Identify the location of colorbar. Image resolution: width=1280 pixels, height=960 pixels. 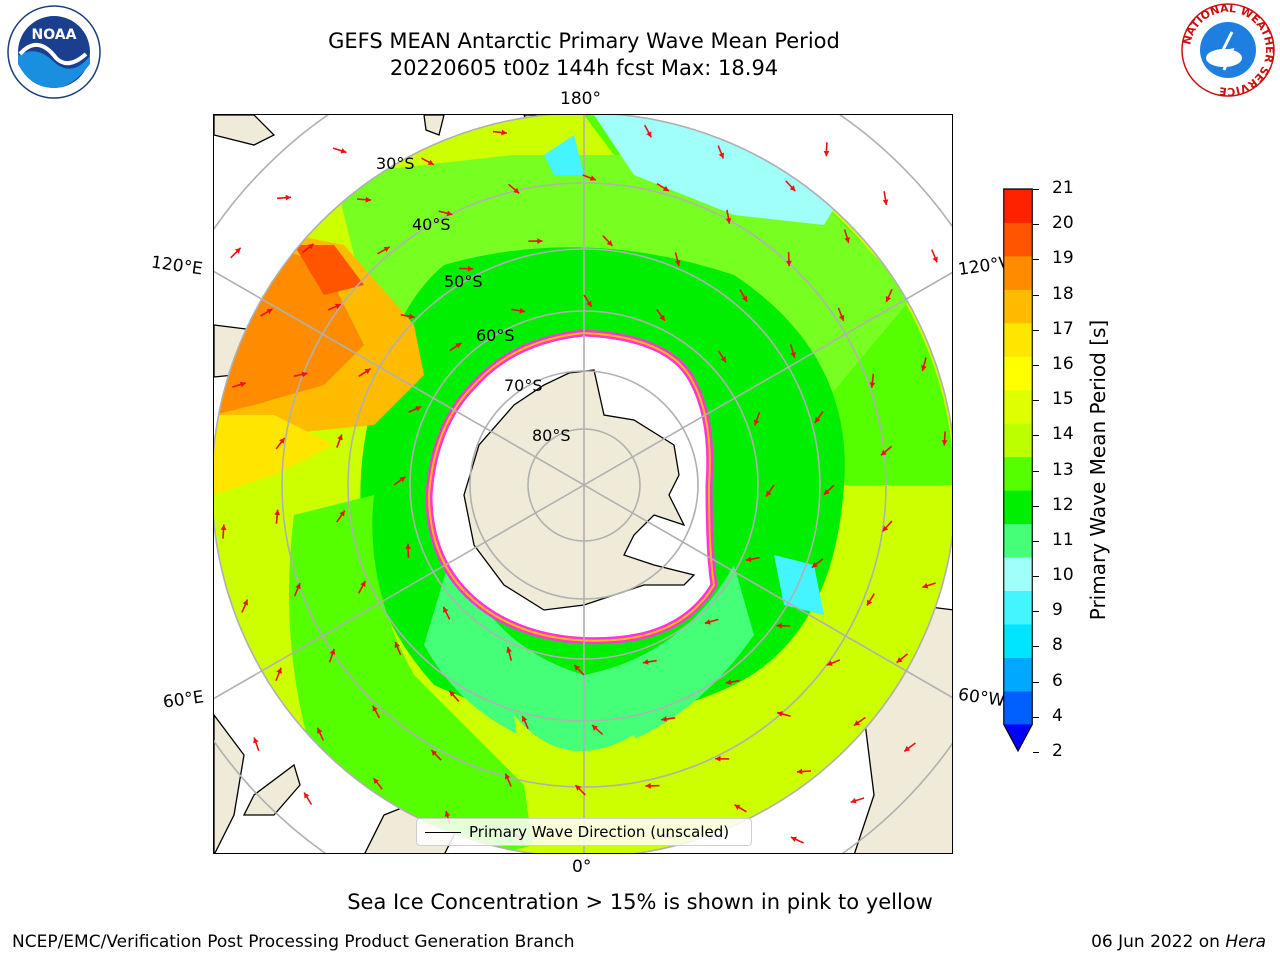
(1018, 470).